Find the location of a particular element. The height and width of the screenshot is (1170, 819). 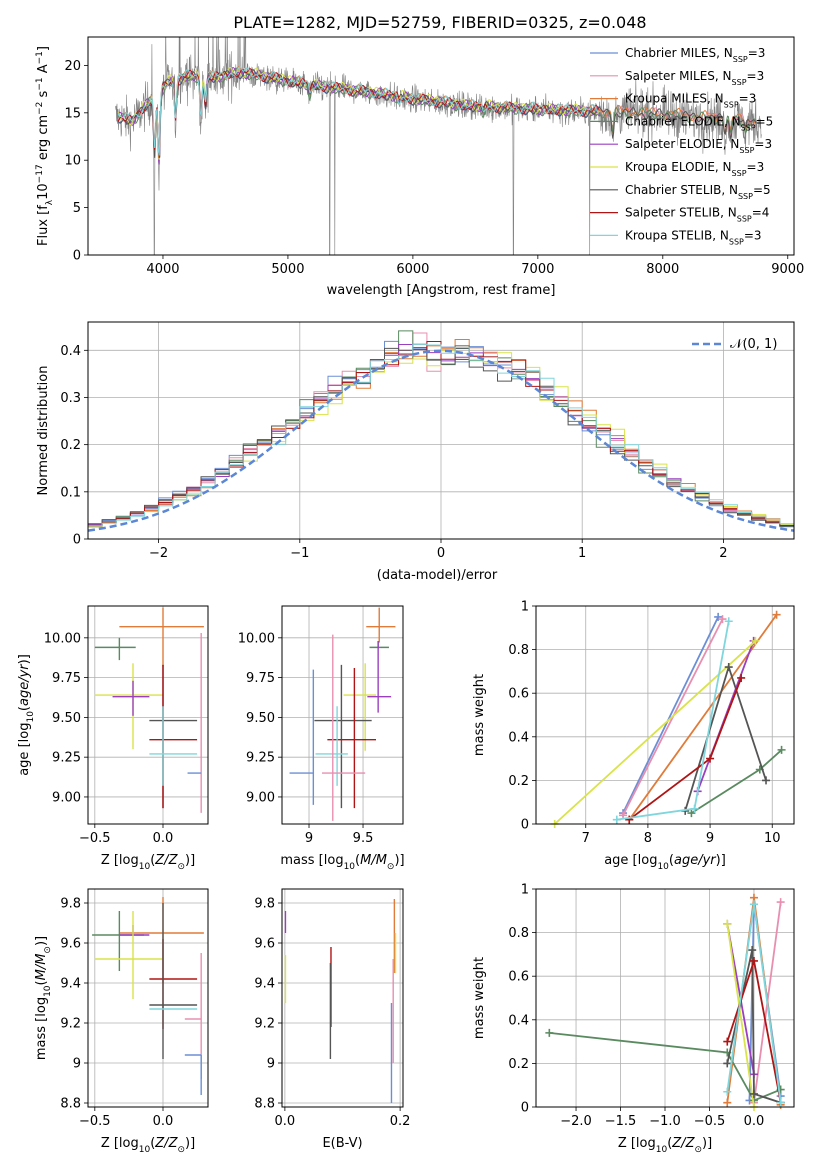

y-axis-label: Flux [fλ10−17 erg cm−2 s−1 A−1] is located at coordinates (45, 146).